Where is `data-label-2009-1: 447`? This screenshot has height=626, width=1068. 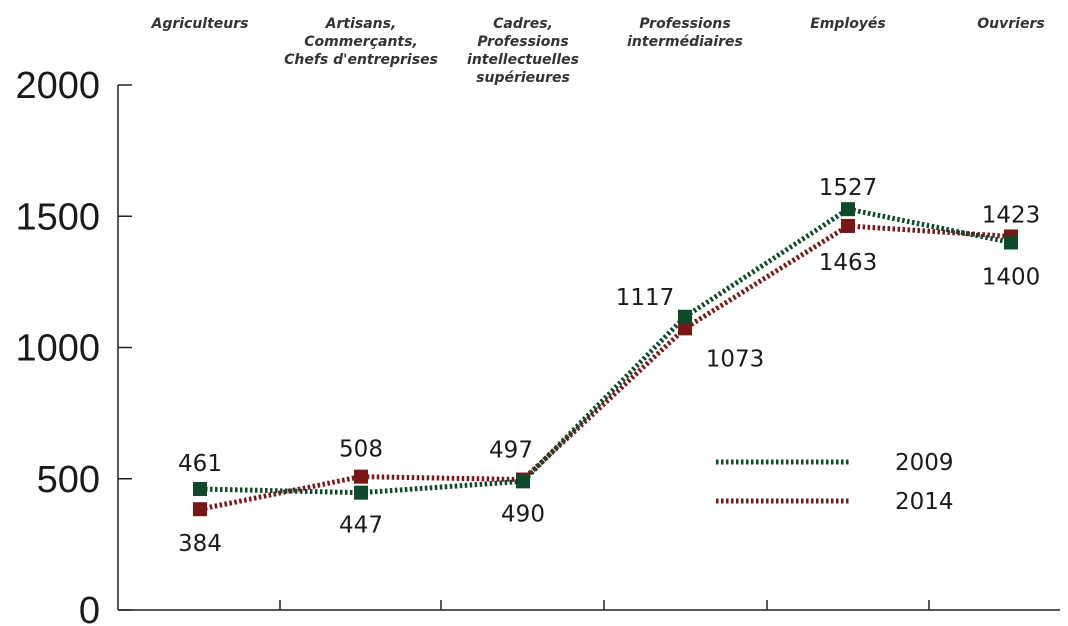 data-label-2009-1: 447 is located at coordinates (361, 526).